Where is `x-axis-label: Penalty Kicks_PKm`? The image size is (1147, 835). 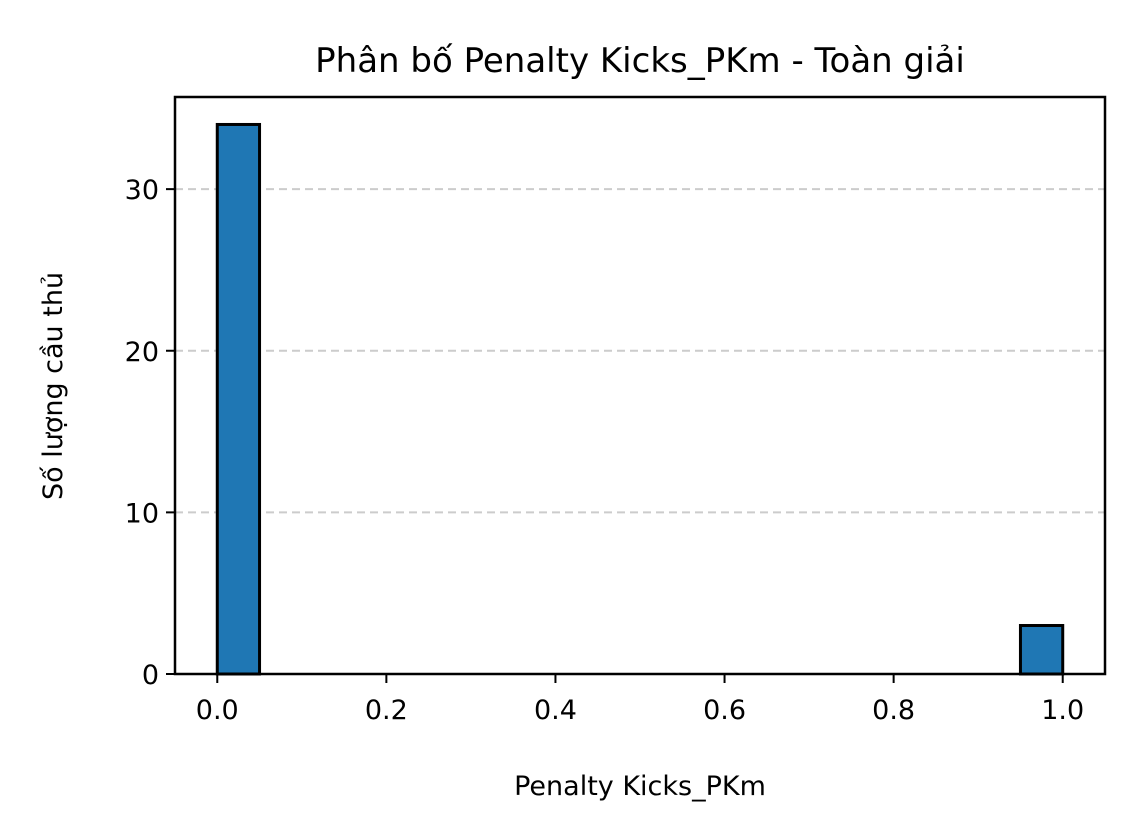
x-axis-label: Penalty Kicks_PKm is located at coordinates (640, 786).